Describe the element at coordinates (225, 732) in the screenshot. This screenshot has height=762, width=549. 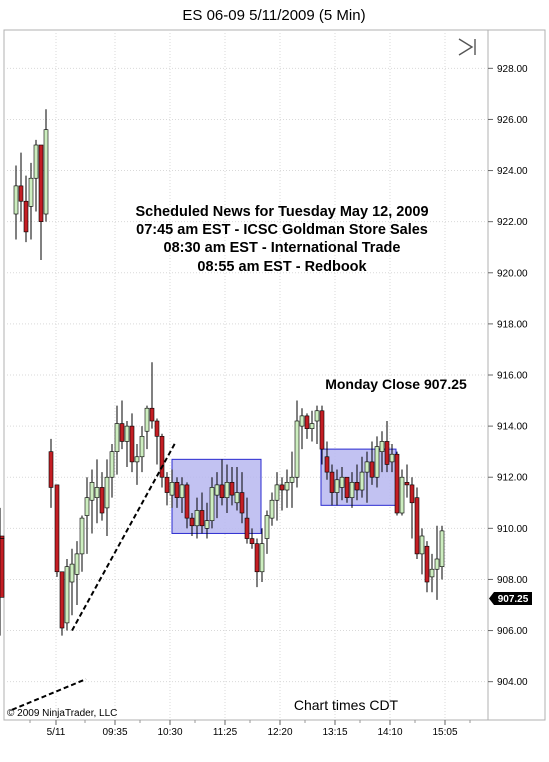
I see `time-tick-label: 11:25` at that location.